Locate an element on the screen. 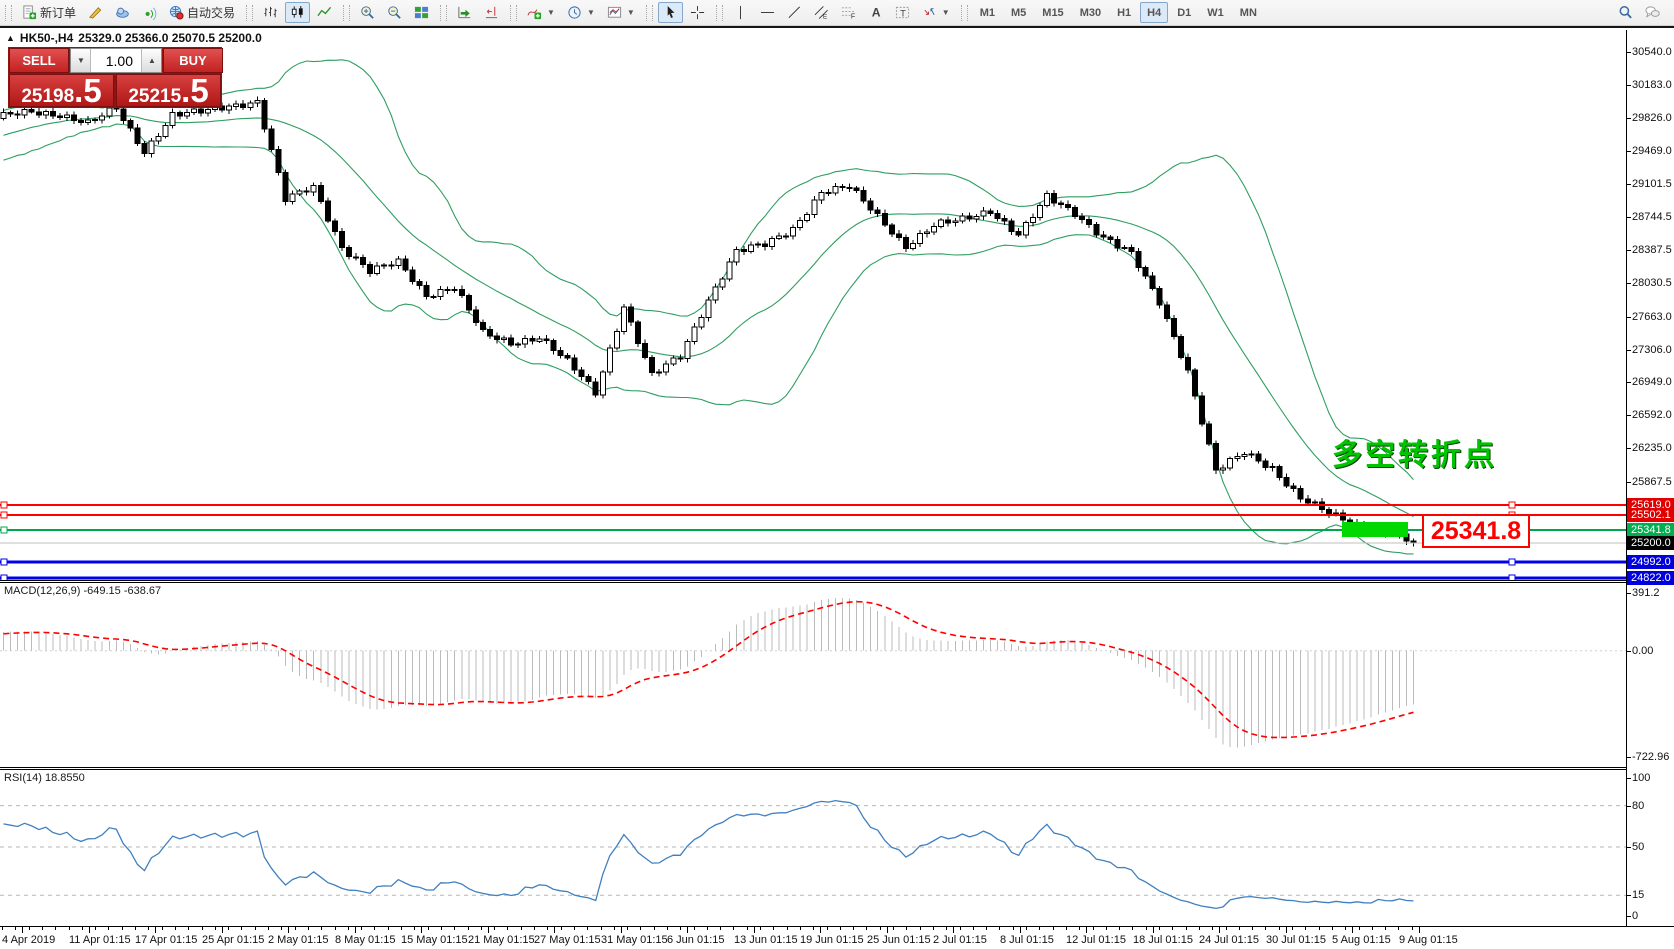 This screenshot has width=1674, height=949. buy-button: BUY is located at coordinates (193, 60).